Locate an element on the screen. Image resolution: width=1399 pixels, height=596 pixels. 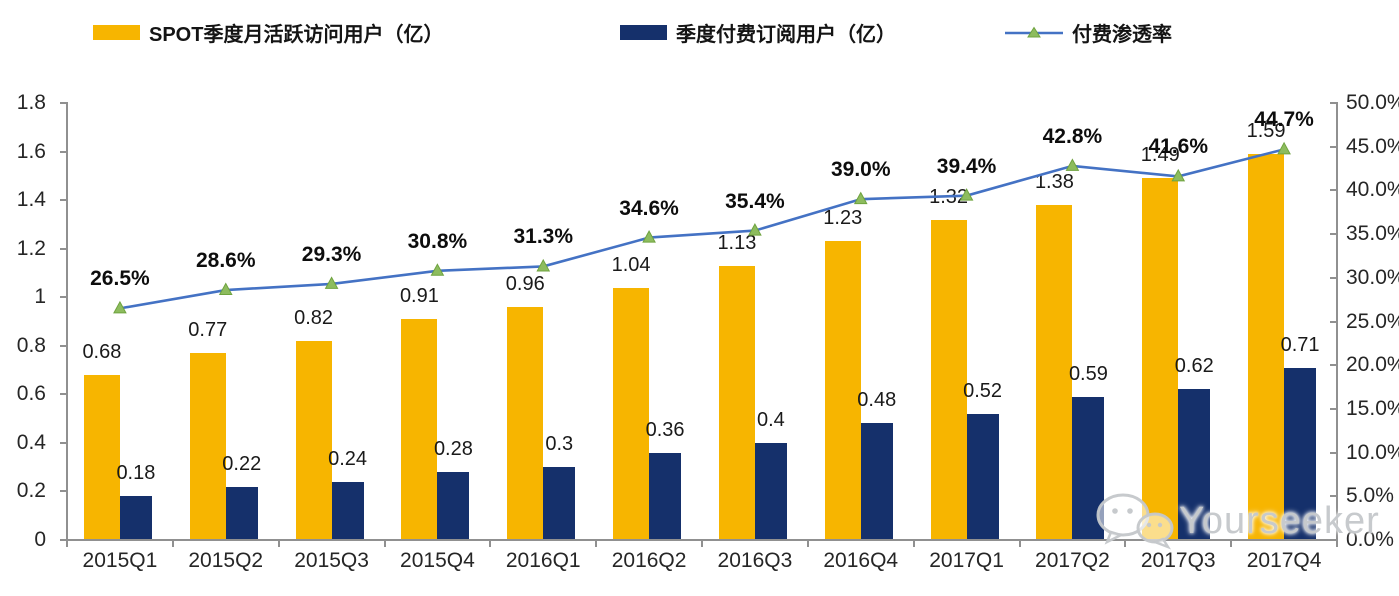
x-axis-label: 2015Q3 is located at coordinates (331, 560).